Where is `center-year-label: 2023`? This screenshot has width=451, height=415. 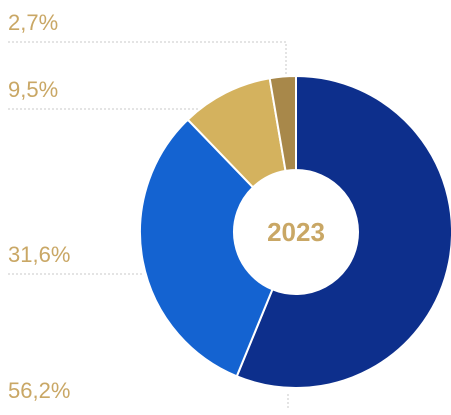
center-year-label: 2023 is located at coordinates (296, 232).